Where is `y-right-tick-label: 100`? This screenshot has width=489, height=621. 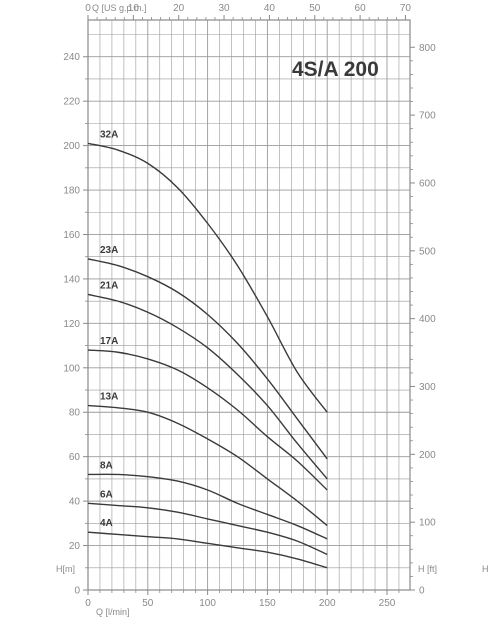 y-right-tick-label: 100 is located at coordinates (427, 523).